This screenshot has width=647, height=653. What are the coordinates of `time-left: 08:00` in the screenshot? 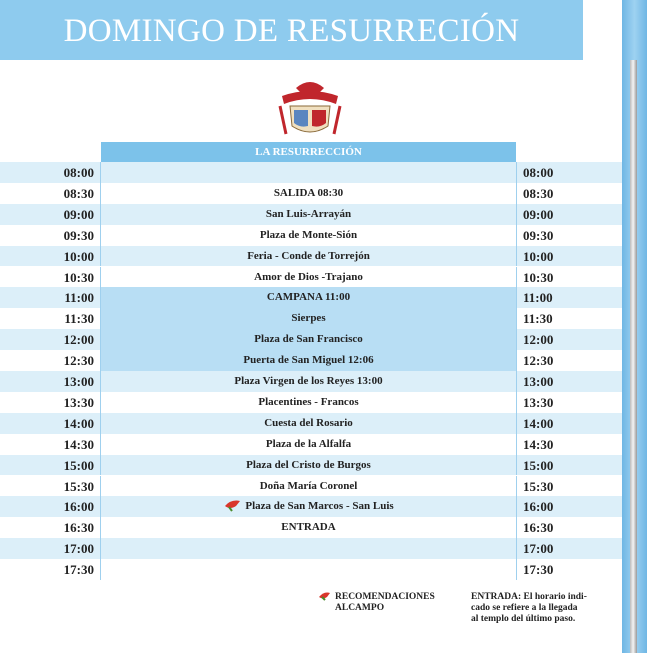 It's located at (78, 172).